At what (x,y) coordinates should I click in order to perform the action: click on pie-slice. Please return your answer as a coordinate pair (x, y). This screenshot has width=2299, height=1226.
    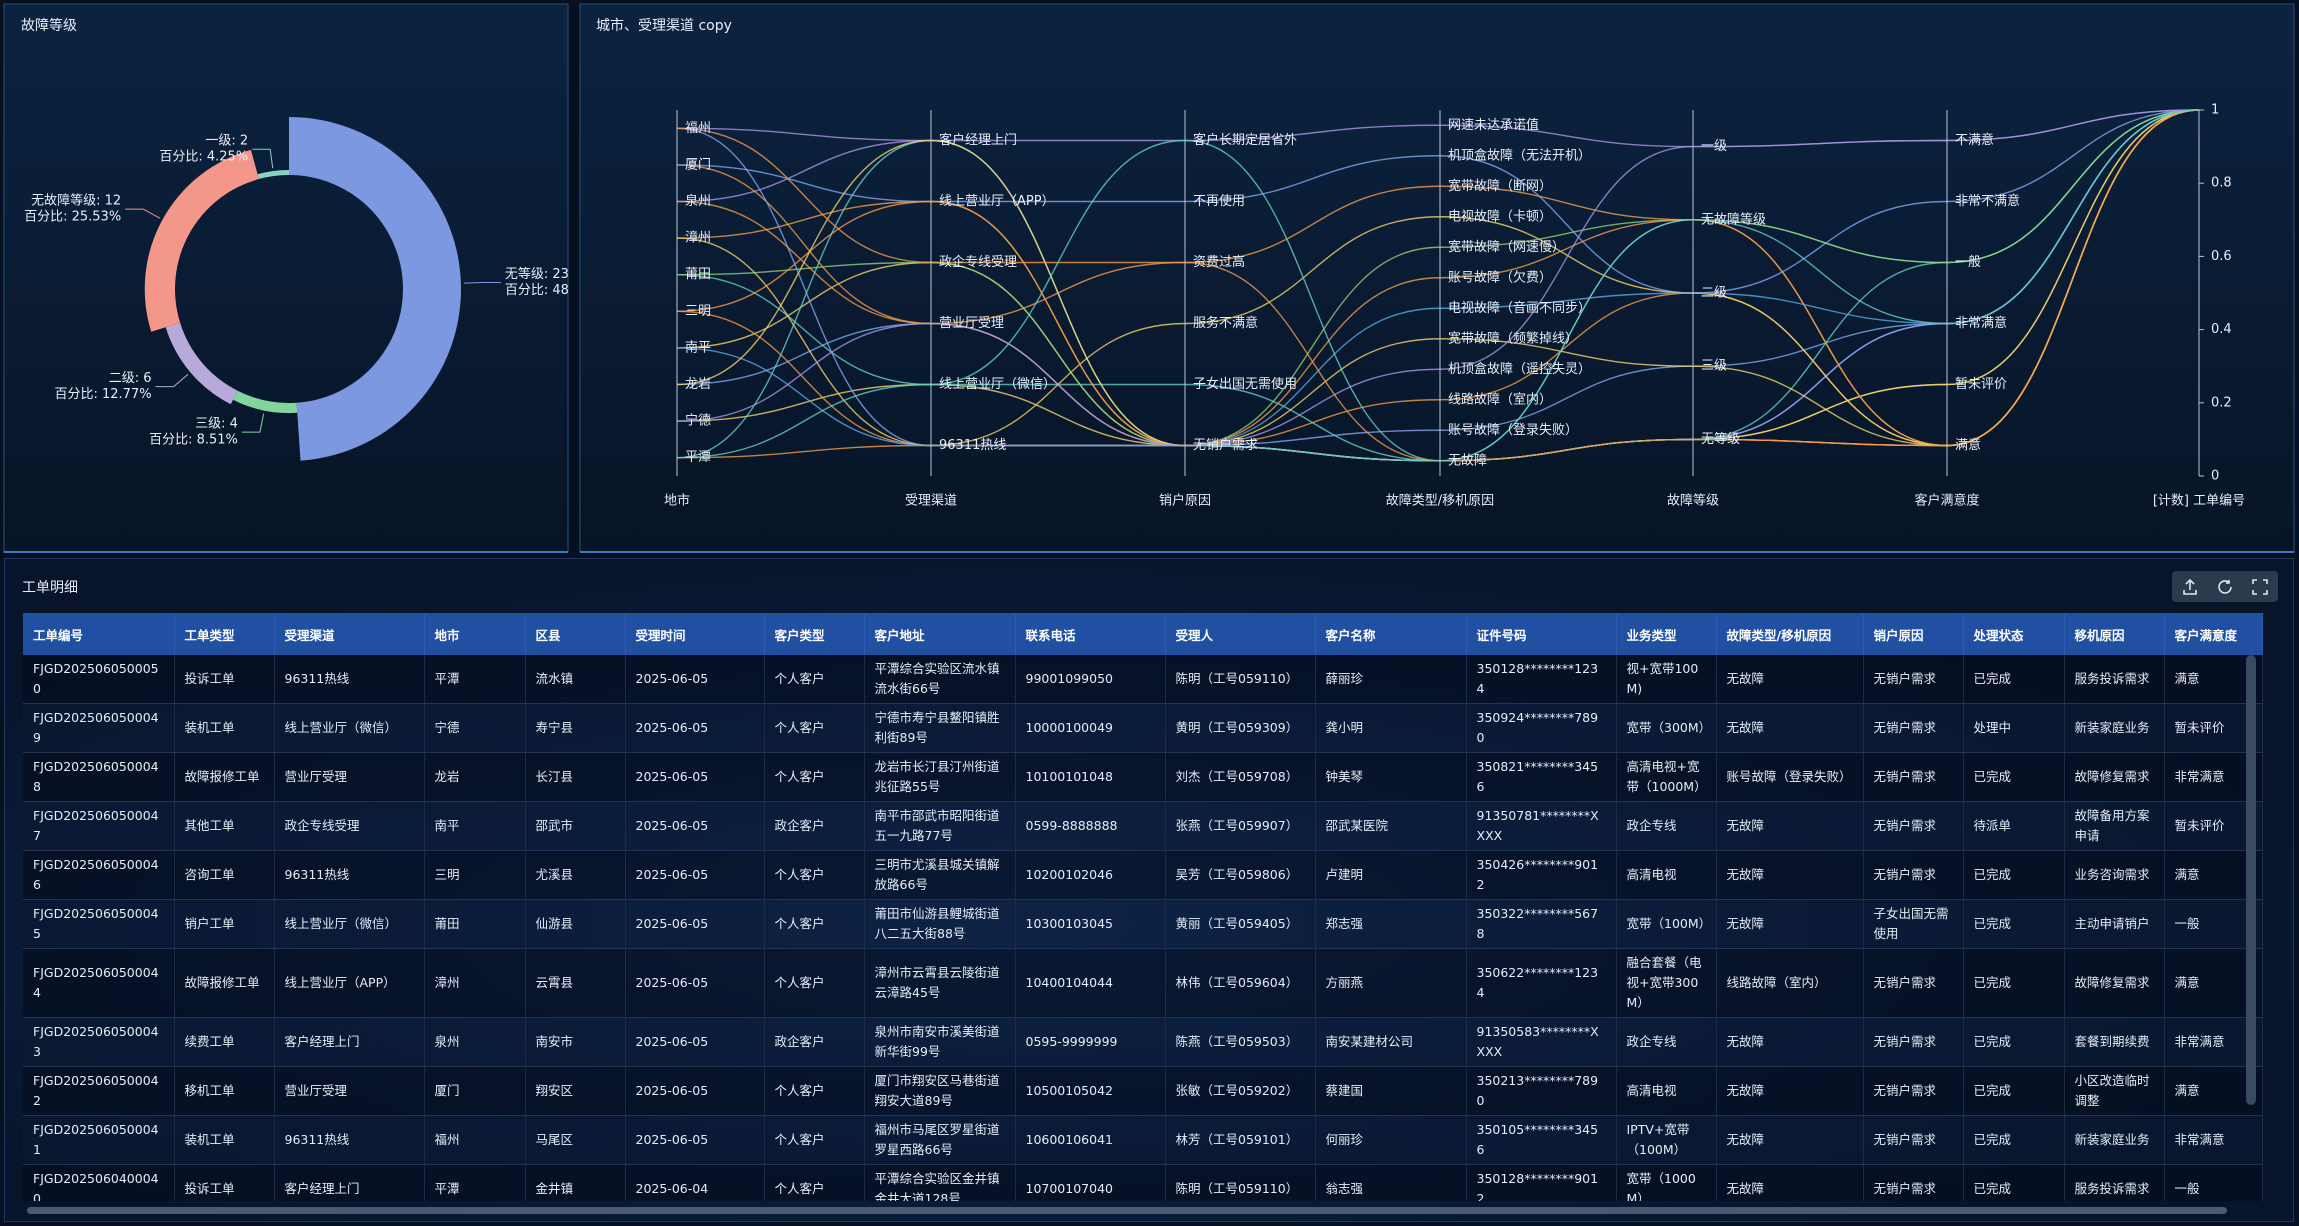
    Looking at the image, I should click on (201, 240).